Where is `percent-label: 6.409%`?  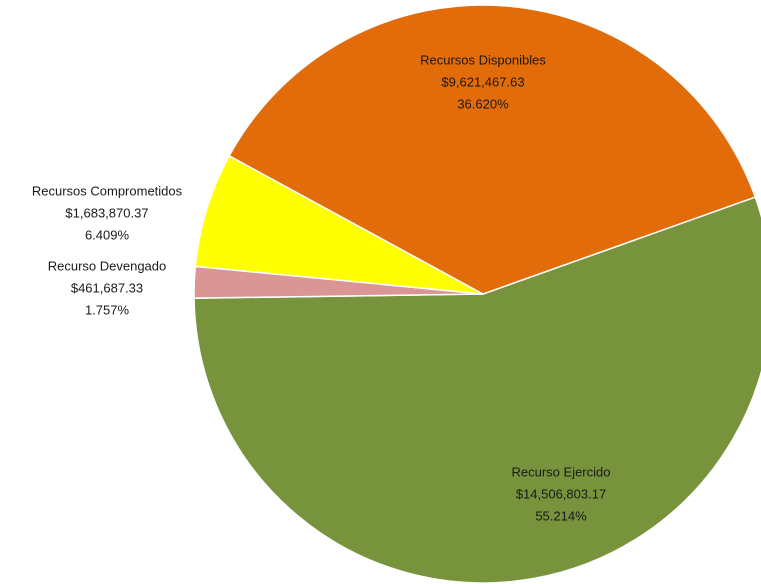
percent-label: 6.409% is located at coordinates (107, 234).